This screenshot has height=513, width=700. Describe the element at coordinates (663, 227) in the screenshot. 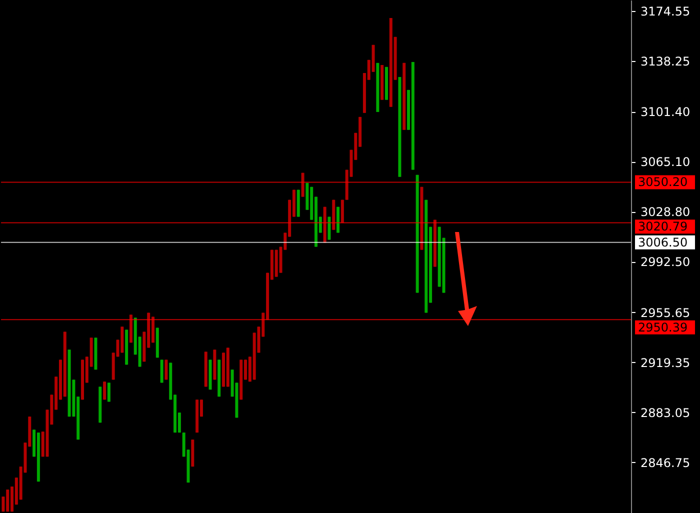

I see `ref-line-label: 3020.79` at that location.